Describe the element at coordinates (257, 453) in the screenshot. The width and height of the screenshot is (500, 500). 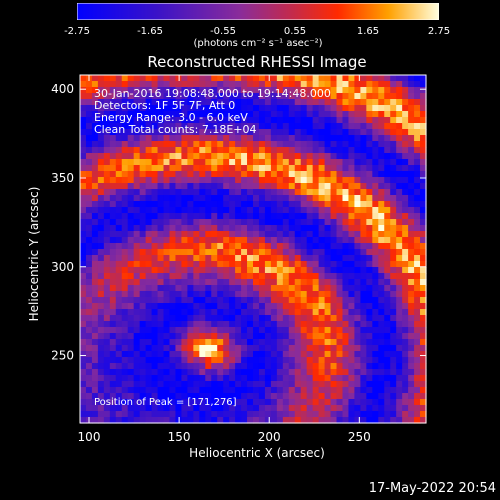
I see `x-axis-label: Heliocentric X (arcsec)` at that location.